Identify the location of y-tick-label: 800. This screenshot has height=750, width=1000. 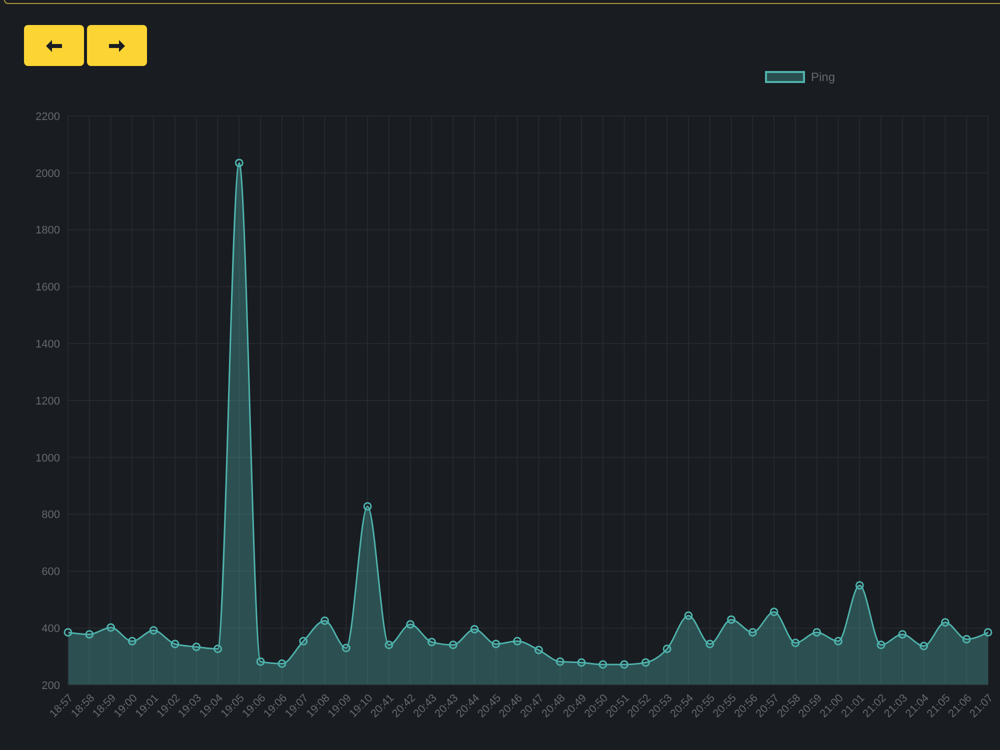
(51, 515).